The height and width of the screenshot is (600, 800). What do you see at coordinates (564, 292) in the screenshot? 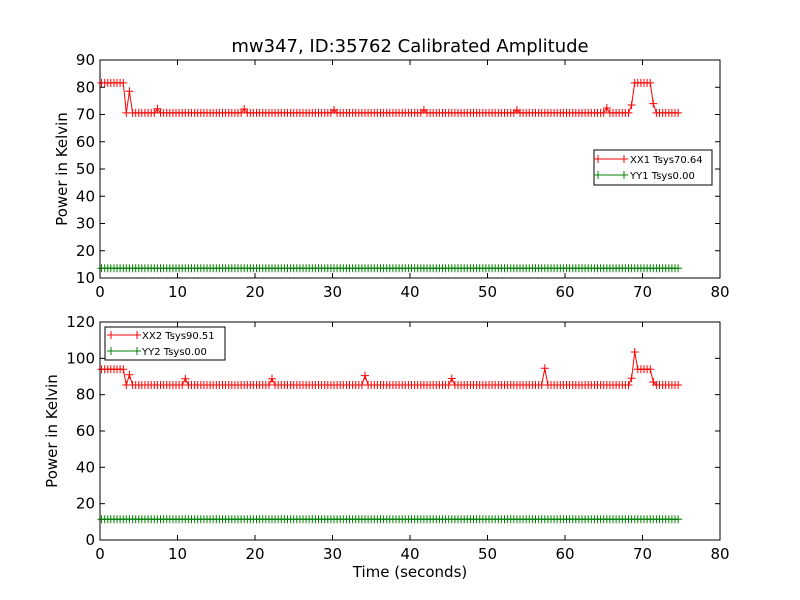
I see `top-x-tick-label: 60` at bounding box center [564, 292].